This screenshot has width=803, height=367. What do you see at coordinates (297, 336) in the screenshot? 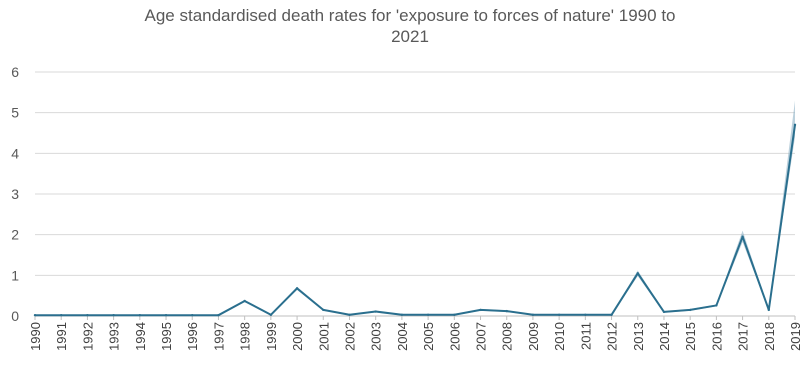
I see `x-tick-label: 2000` at bounding box center [297, 336].